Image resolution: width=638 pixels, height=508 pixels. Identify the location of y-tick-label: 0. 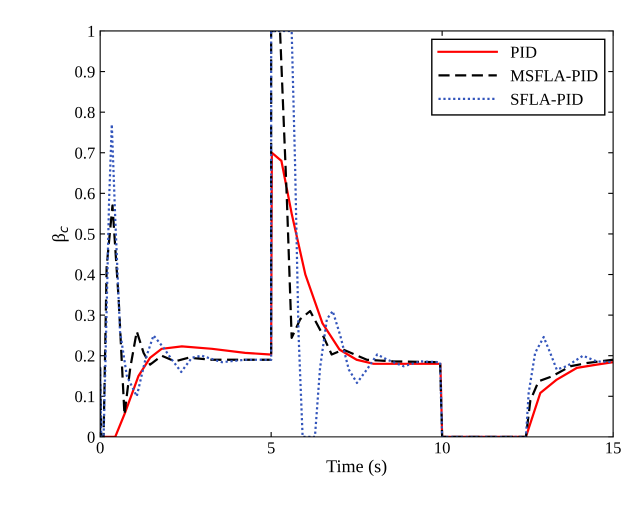
(91, 437).